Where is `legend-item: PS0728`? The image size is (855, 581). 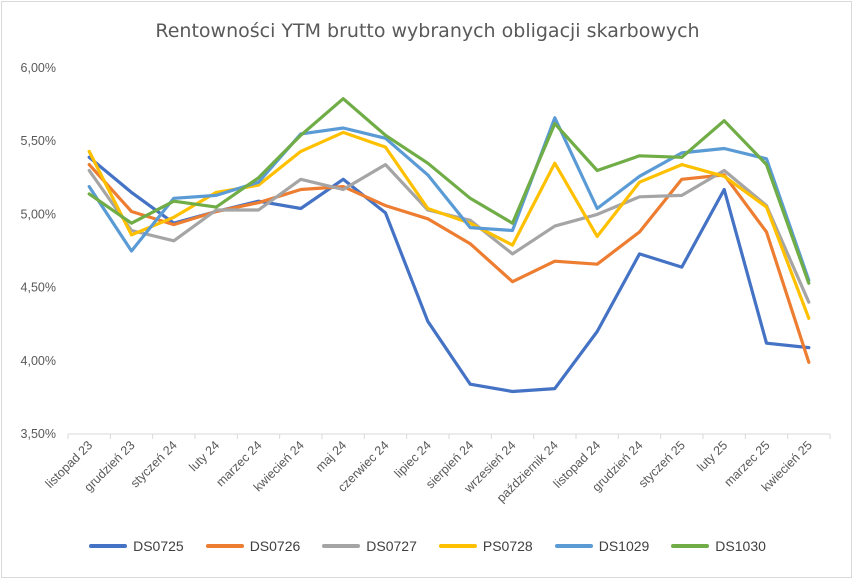 legend-item: PS0728 is located at coordinates (485, 546).